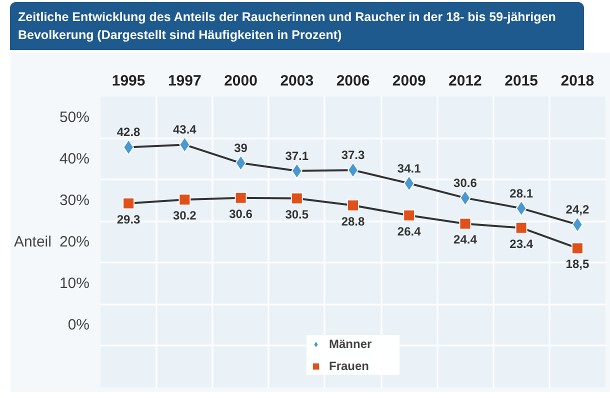 This screenshot has height=398, width=610. What do you see at coordinates (577, 81) in the screenshot?
I see `x-tick-label: 2018` at bounding box center [577, 81].